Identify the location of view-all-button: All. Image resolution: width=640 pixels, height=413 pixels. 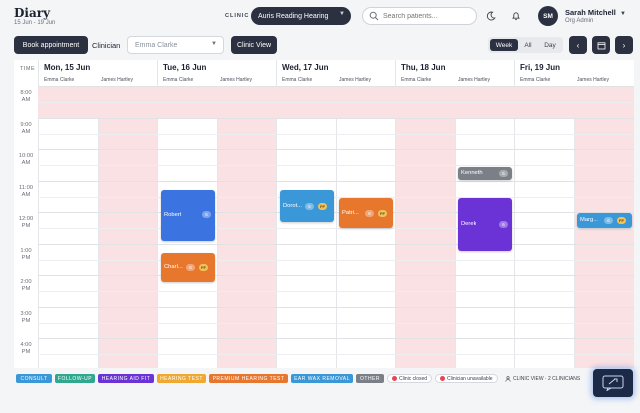
(528, 45).